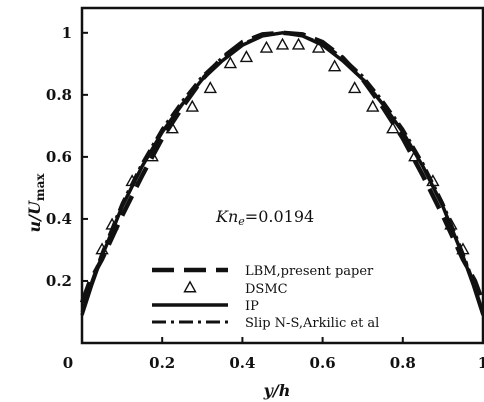 This screenshot has width=484, height=402. Describe the element at coordinates (190, 286) in the screenshot. I see `legend-marker-dsmc` at that location.